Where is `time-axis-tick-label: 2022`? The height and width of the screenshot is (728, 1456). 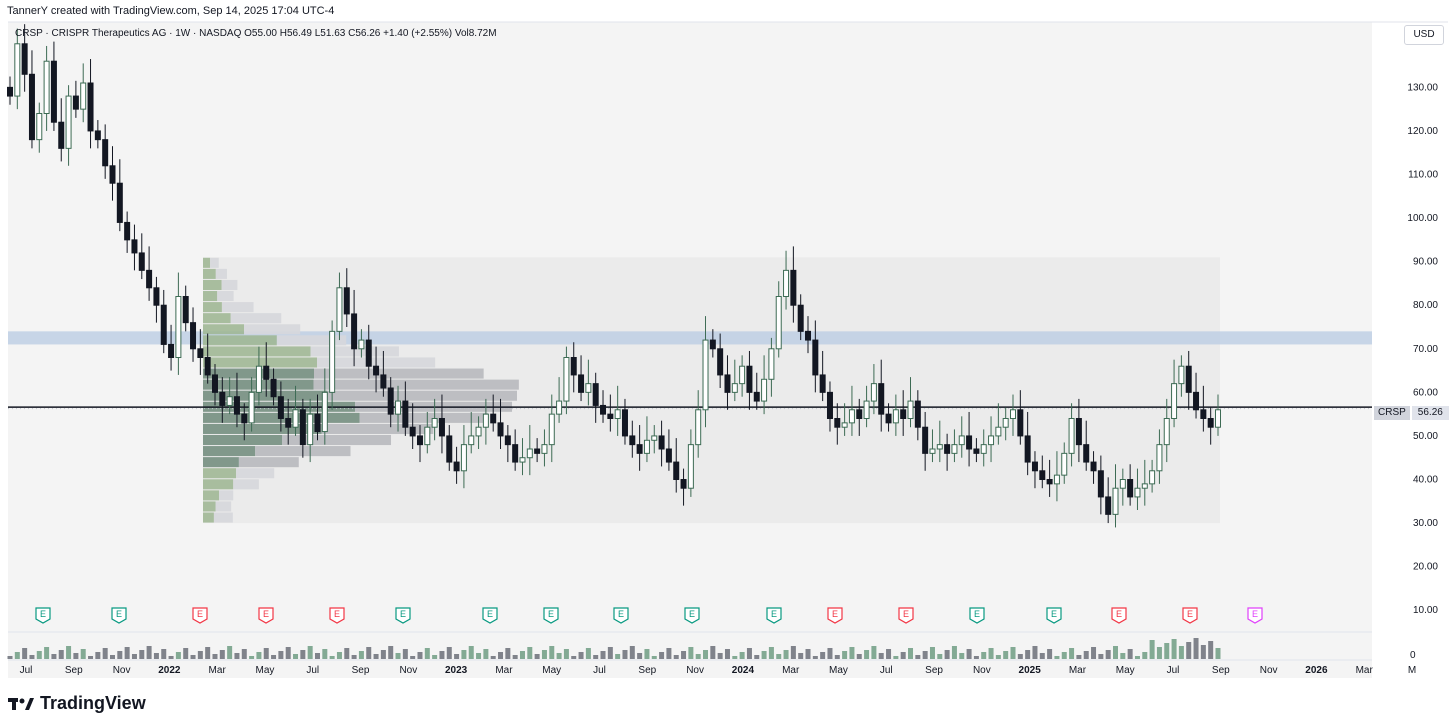 time-axis-tick-label: 2022 is located at coordinates (169, 670).